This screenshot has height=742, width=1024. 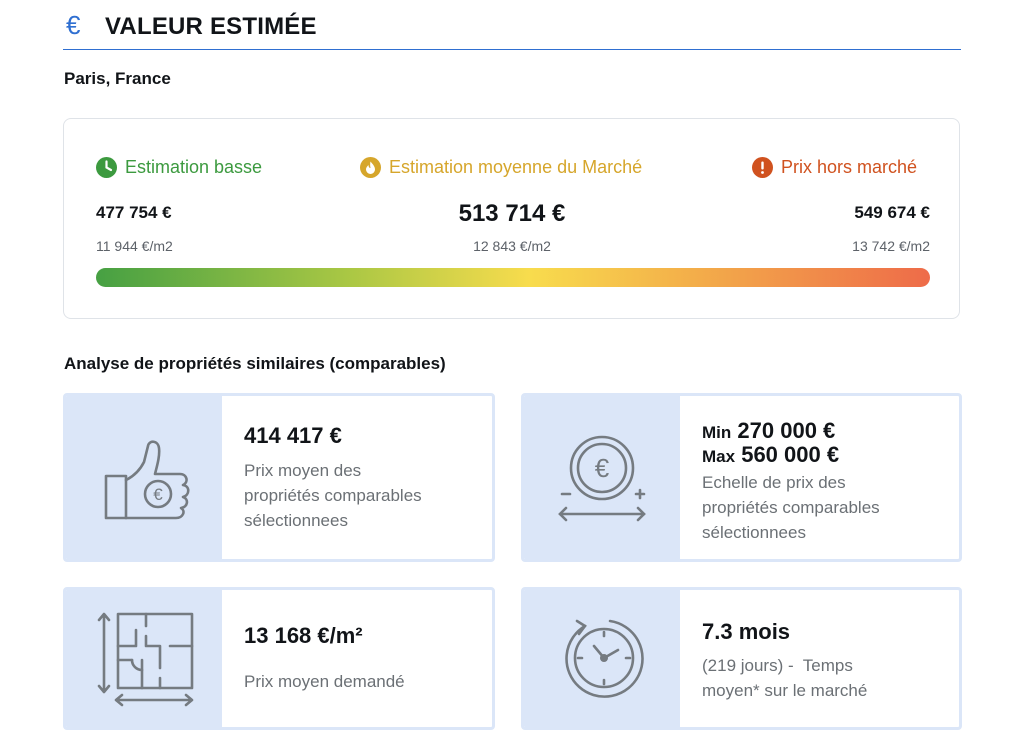 I want to click on estimation-high-label: Prix hors marché, so click(x=834, y=167).